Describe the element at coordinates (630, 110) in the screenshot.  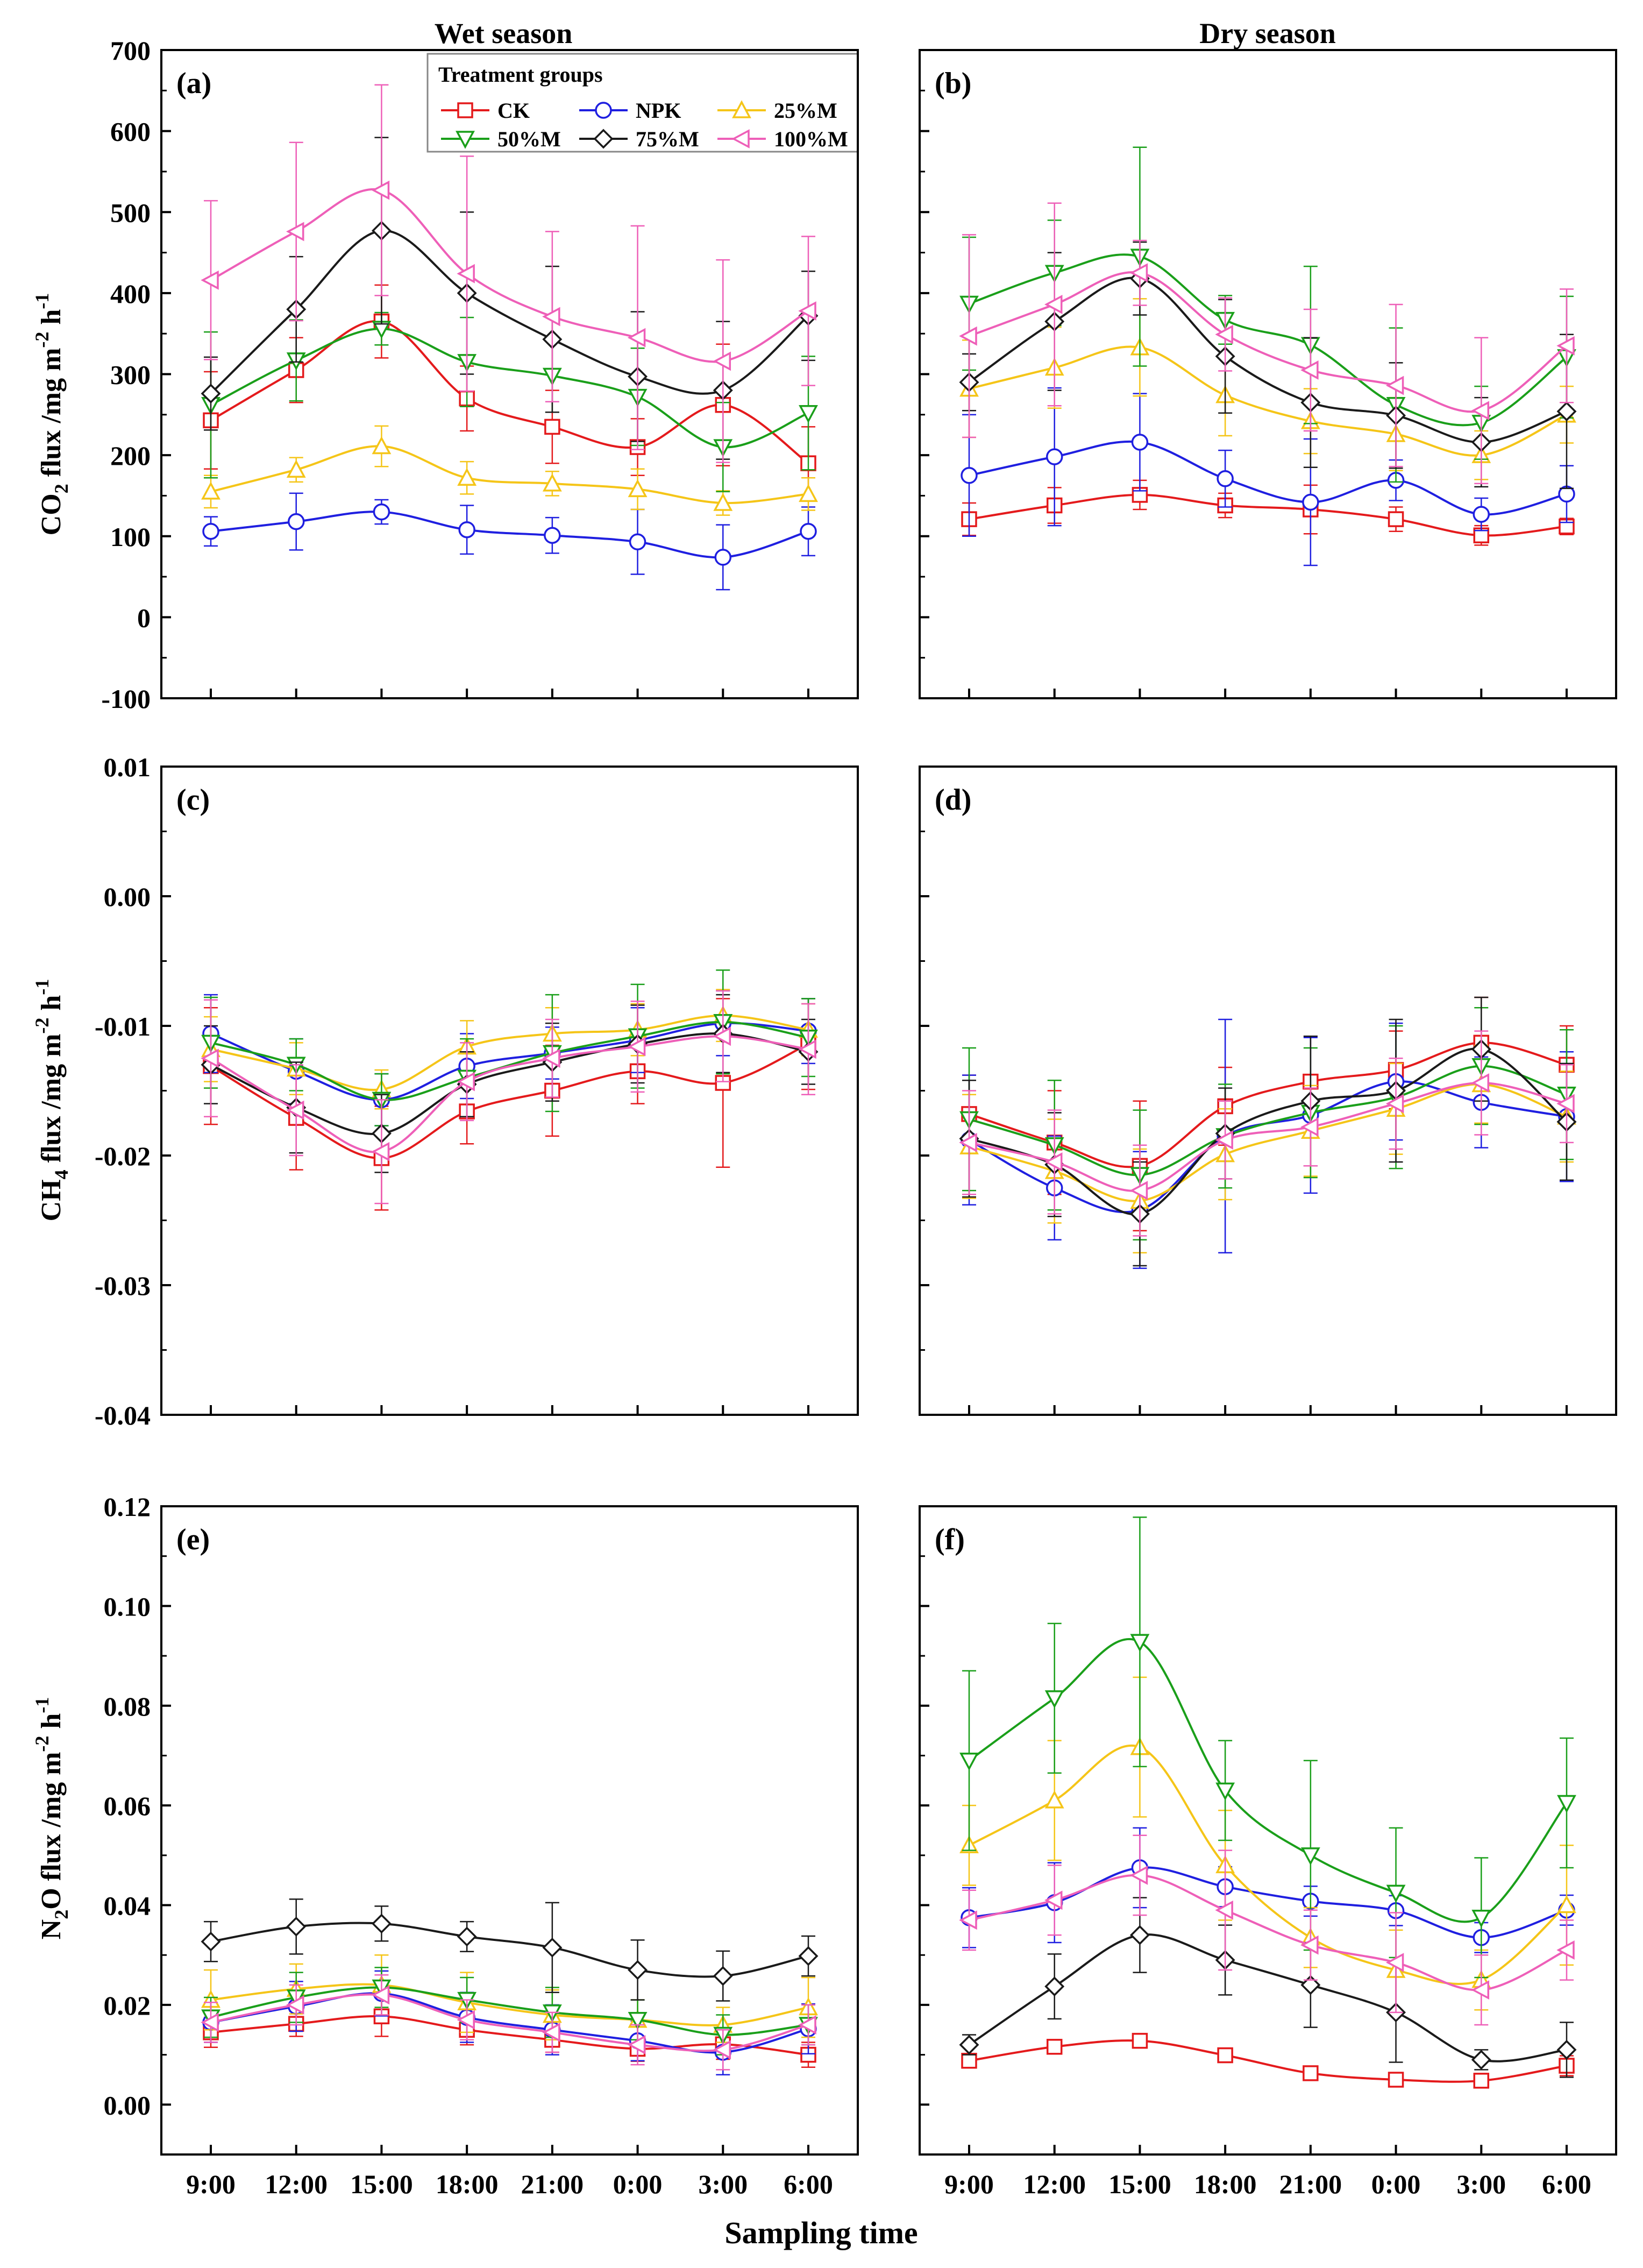
I see `legend-entry-npk: NPK` at that location.